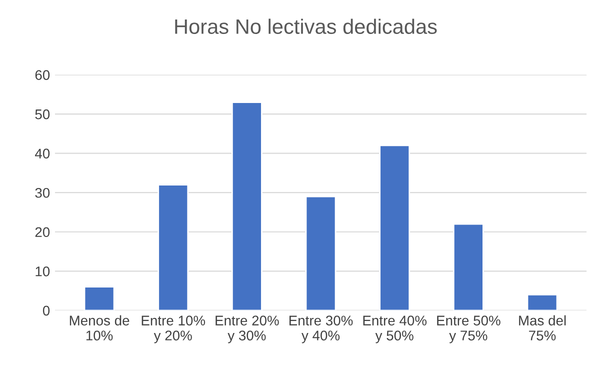 Image resolution: width=611 pixels, height=374 pixels. What do you see at coordinates (42, 75) in the screenshot?
I see `y-tick-label: 60` at bounding box center [42, 75].